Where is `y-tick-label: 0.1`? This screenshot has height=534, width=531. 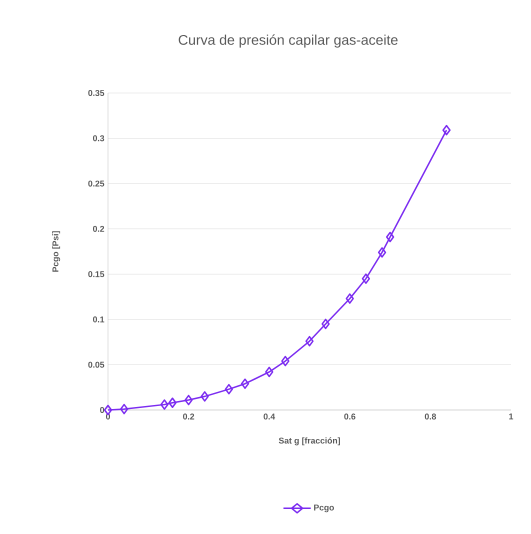
y-tick-label: 0.1 is located at coordinates (98, 319).